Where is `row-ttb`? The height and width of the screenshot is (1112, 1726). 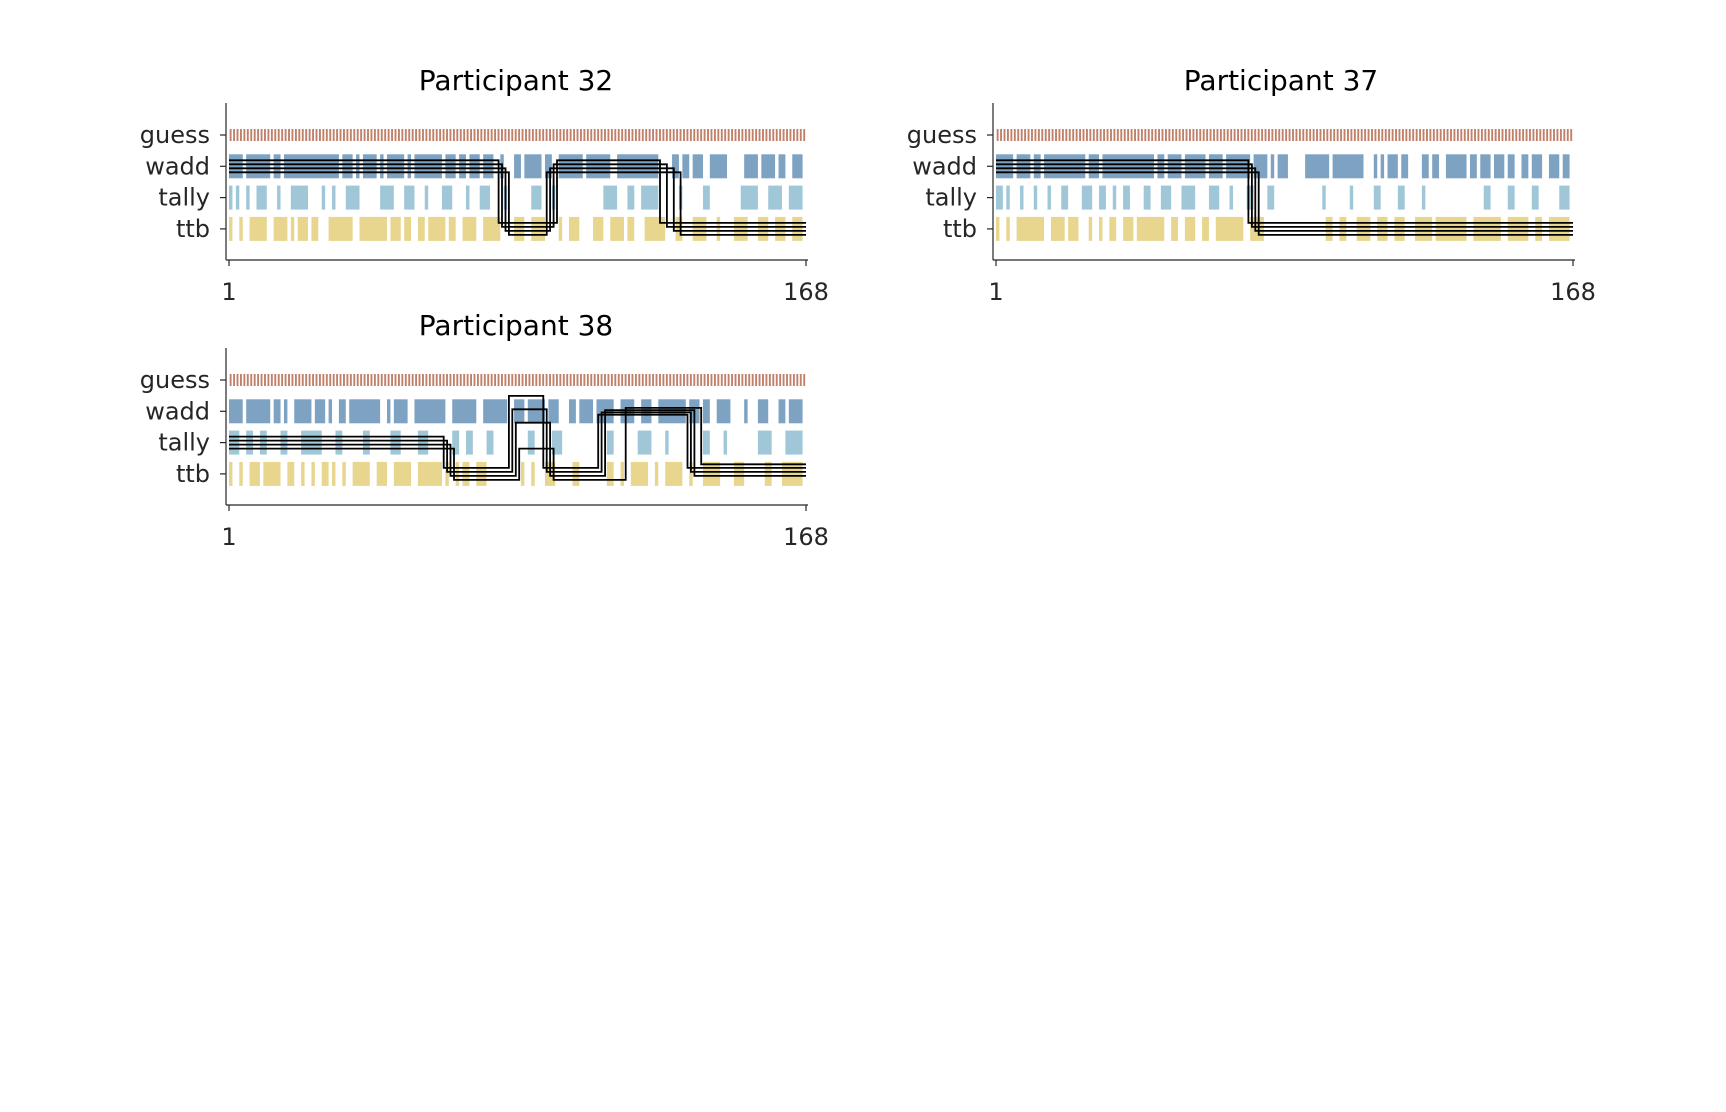
row-ttb is located at coordinates (516, 473).